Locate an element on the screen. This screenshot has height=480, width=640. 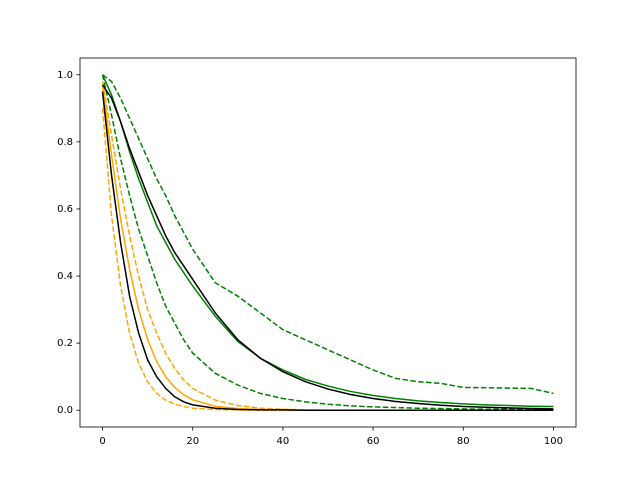
x-tick-label: 0 is located at coordinates (102, 441).